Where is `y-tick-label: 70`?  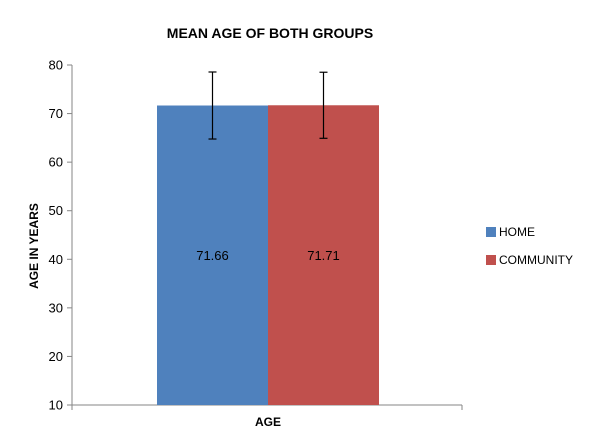
y-tick-label: 70 is located at coordinates (56, 113).